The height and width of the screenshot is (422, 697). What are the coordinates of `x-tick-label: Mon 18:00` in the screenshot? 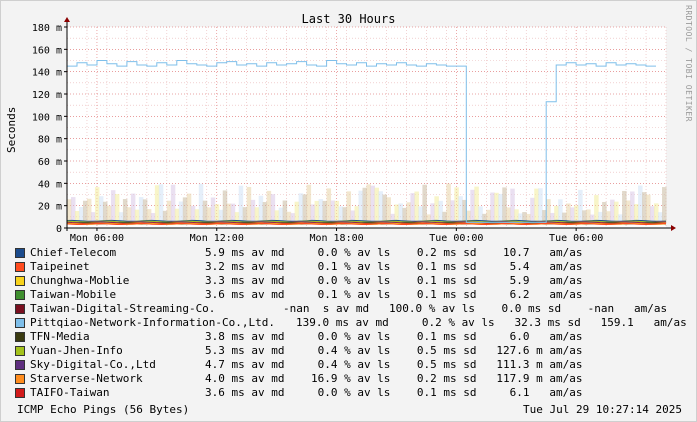 It's located at (336, 237).